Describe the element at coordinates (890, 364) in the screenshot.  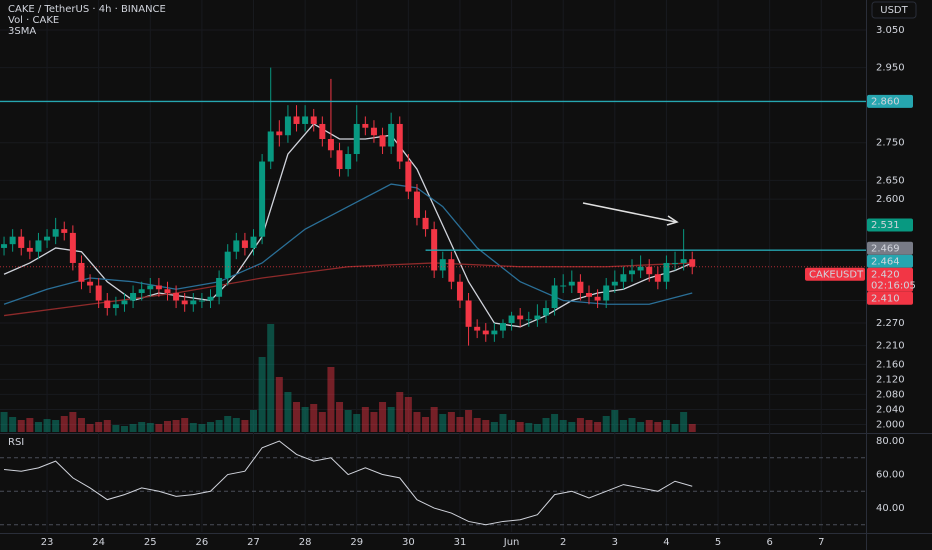
I see `y-tick-label: 2.160` at that location.